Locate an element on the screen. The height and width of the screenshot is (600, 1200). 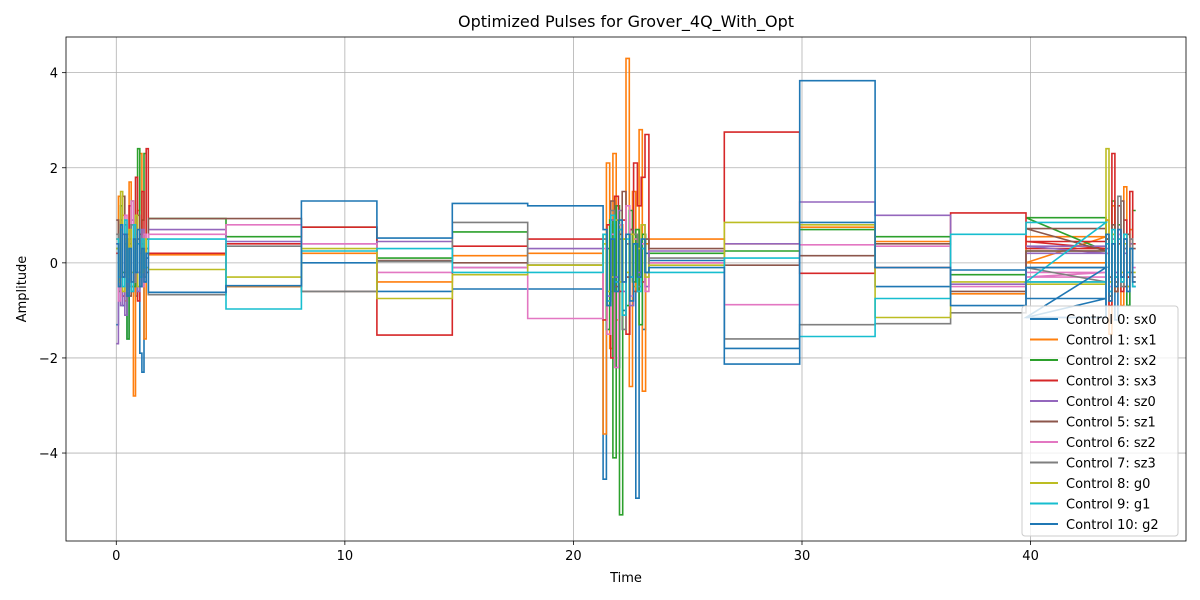
x-tick-label: 40 is located at coordinates (1030, 556).